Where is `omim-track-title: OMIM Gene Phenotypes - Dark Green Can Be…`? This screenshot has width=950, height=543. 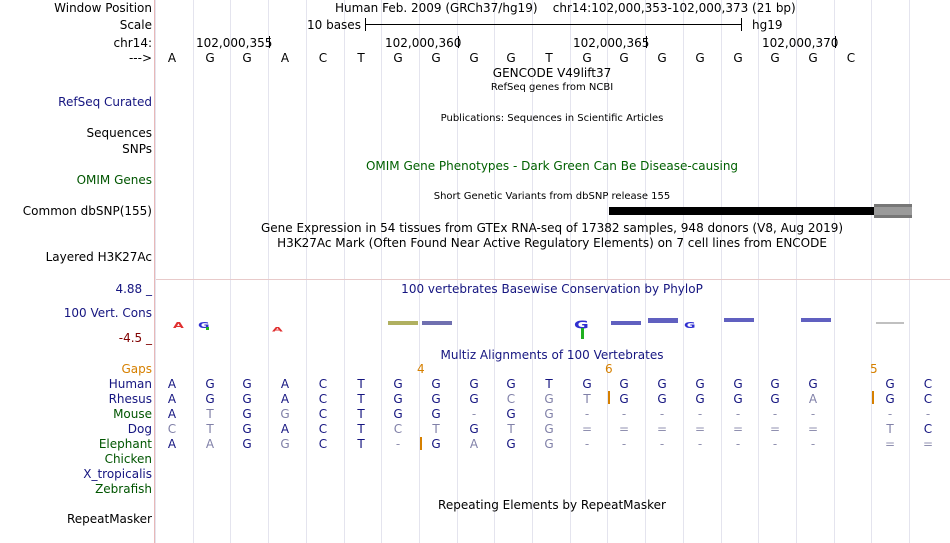 omim-track-title: OMIM Gene Phenotypes - Dark Green Can Be… is located at coordinates (552, 166).